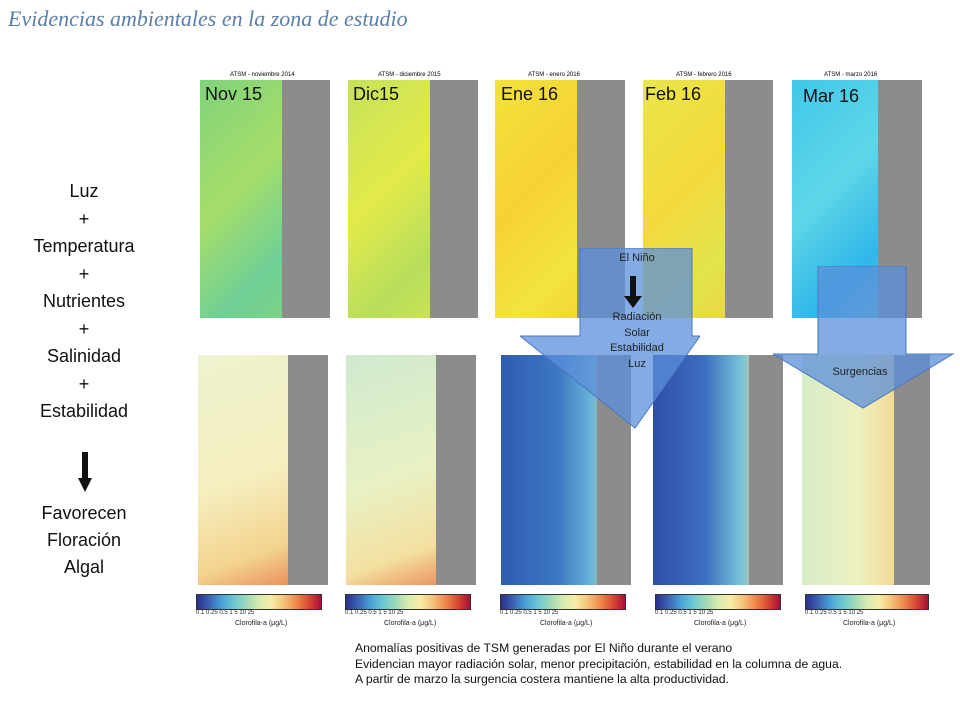 This screenshot has width=960, height=720. I want to click on surgencias-callout-arrow, so click(864, 337).